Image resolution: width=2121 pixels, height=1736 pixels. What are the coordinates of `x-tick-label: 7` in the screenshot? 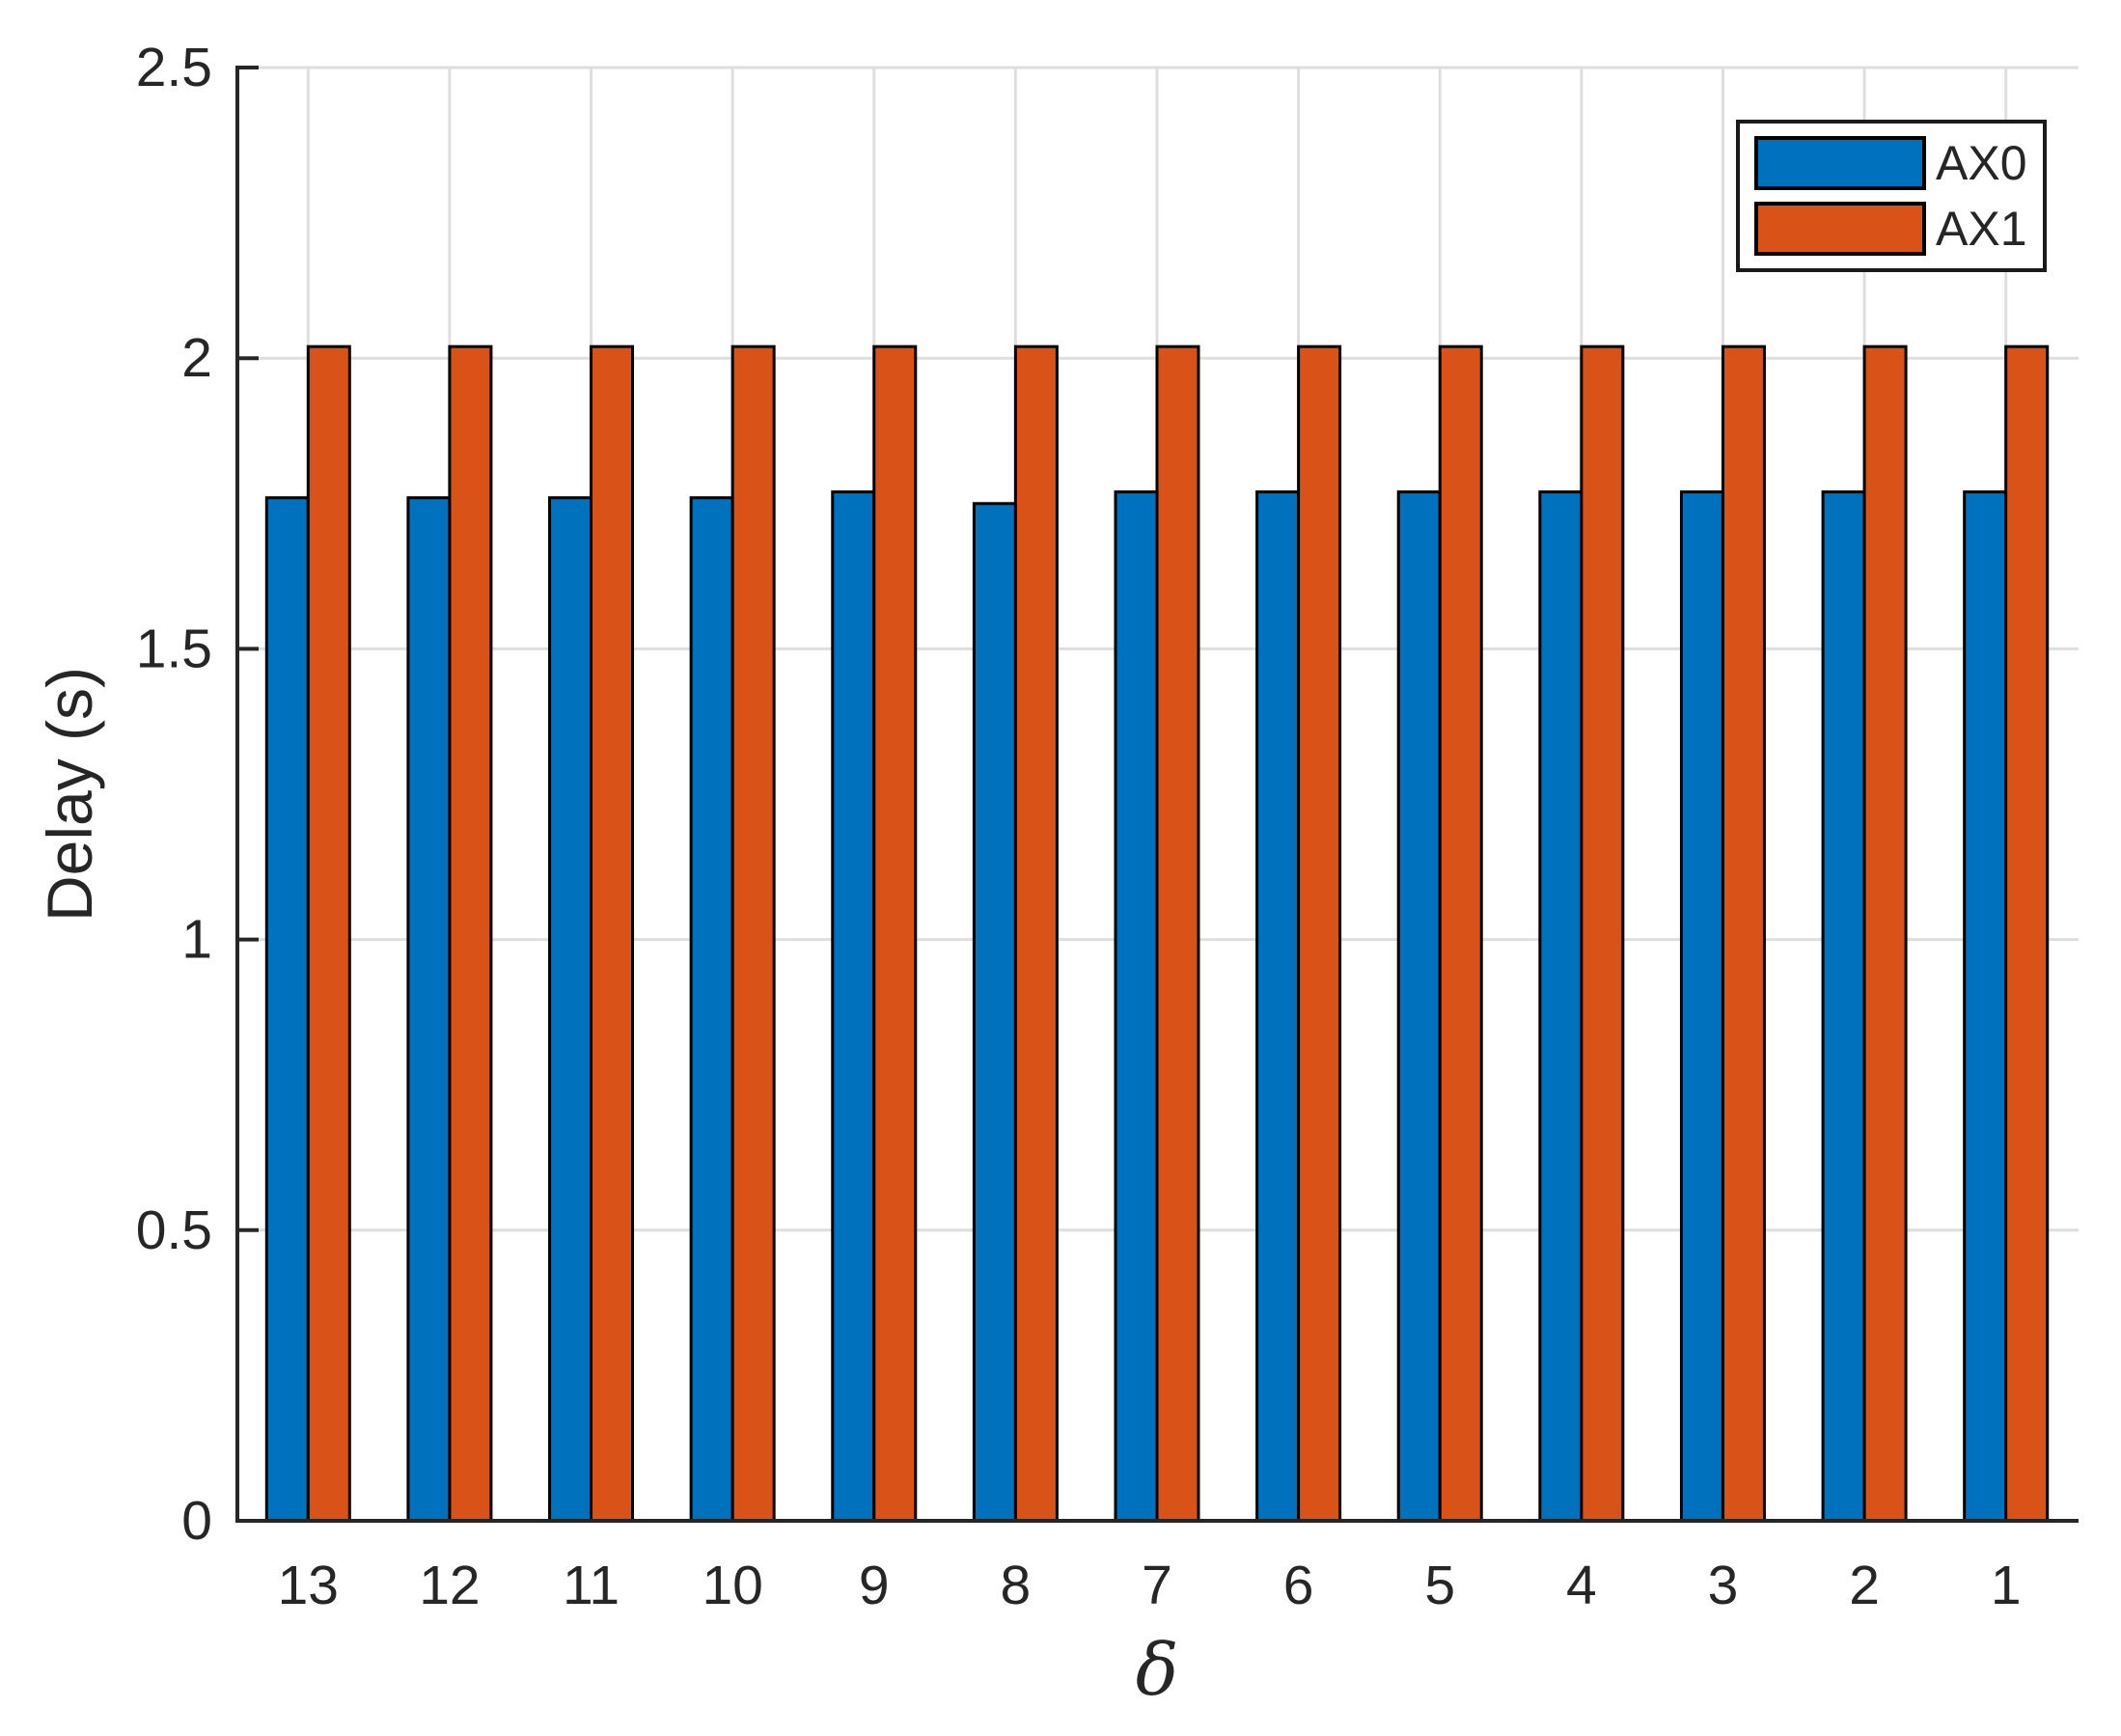 It's located at (1157, 1585).